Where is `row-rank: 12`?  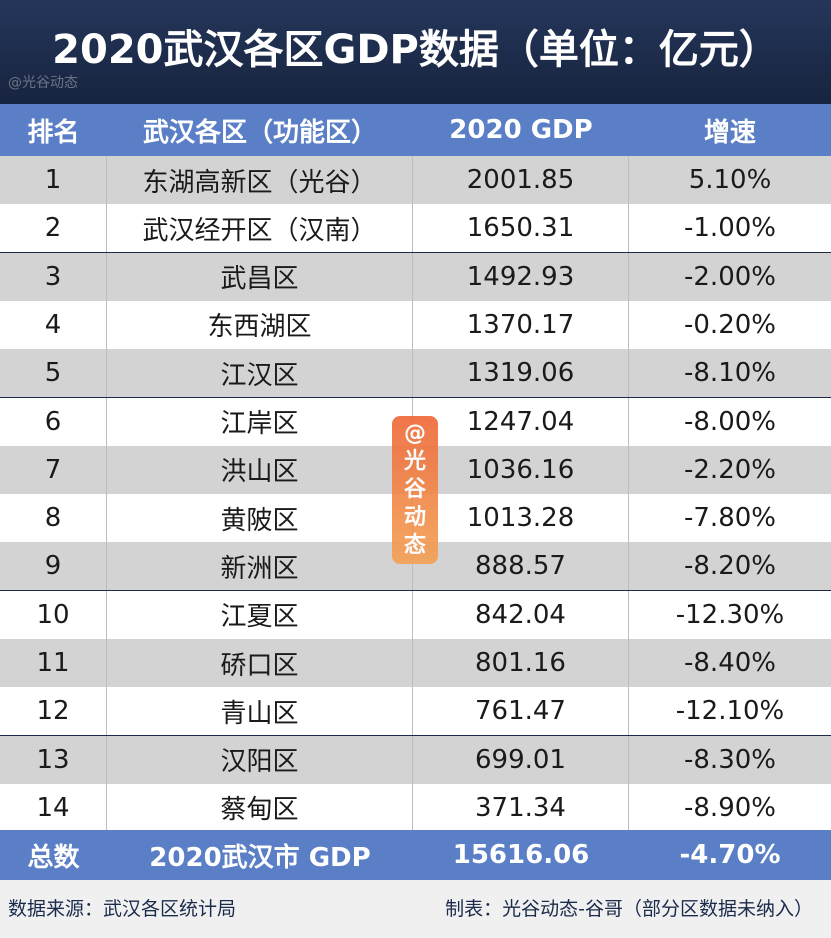
row-rank: 12 is located at coordinates (53, 711).